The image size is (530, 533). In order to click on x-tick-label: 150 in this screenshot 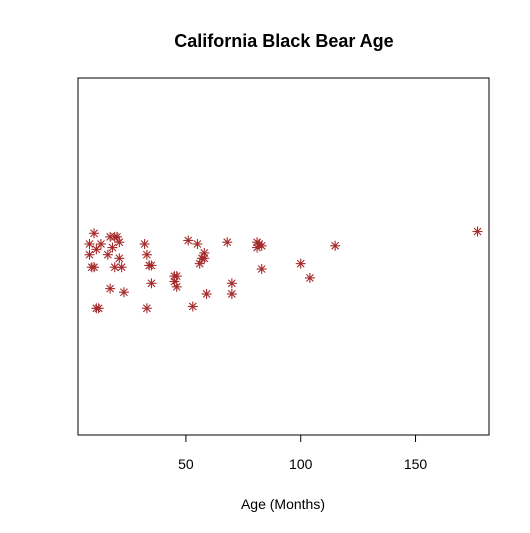, I will do `click(416, 464)`.